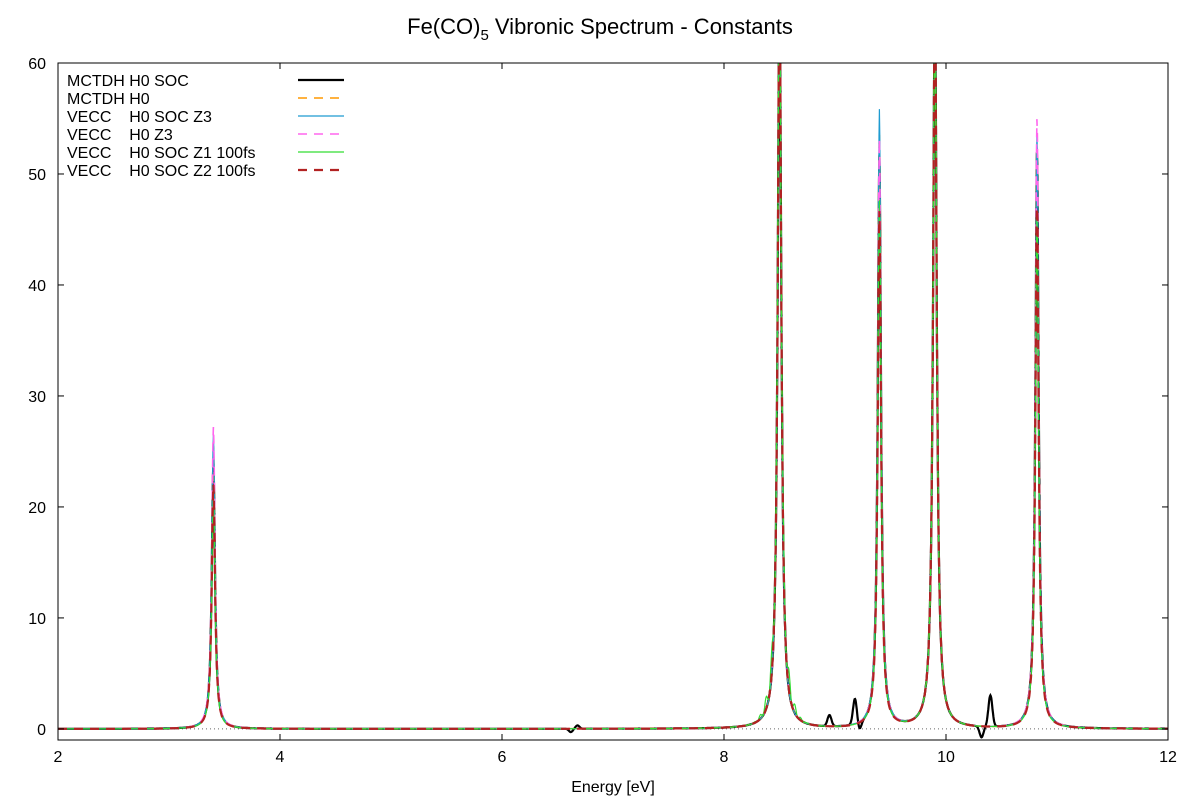 This screenshot has height=800, width=1200. Describe the element at coordinates (724, 757) in the screenshot. I see `x-tick-label: 8` at that location.